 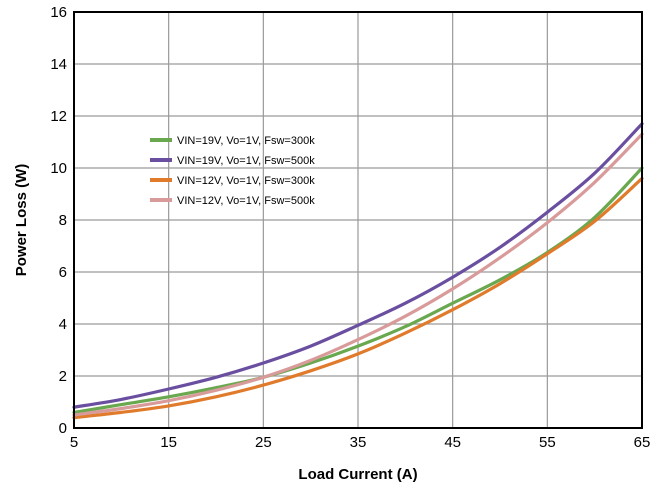 I want to click on x-tick-labels: 5 15 25 35 45 55 65, so click(x=360, y=442).